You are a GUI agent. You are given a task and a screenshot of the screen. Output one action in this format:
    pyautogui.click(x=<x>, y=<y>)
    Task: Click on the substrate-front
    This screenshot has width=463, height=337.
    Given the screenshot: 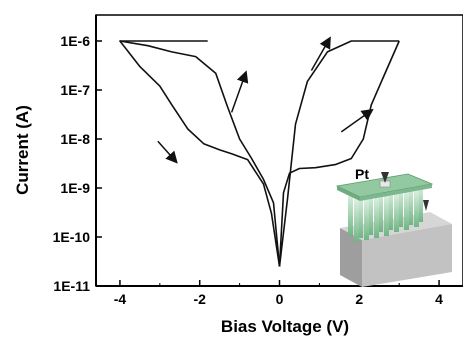 What is the action you would take?
    pyautogui.click(x=351, y=257)
    